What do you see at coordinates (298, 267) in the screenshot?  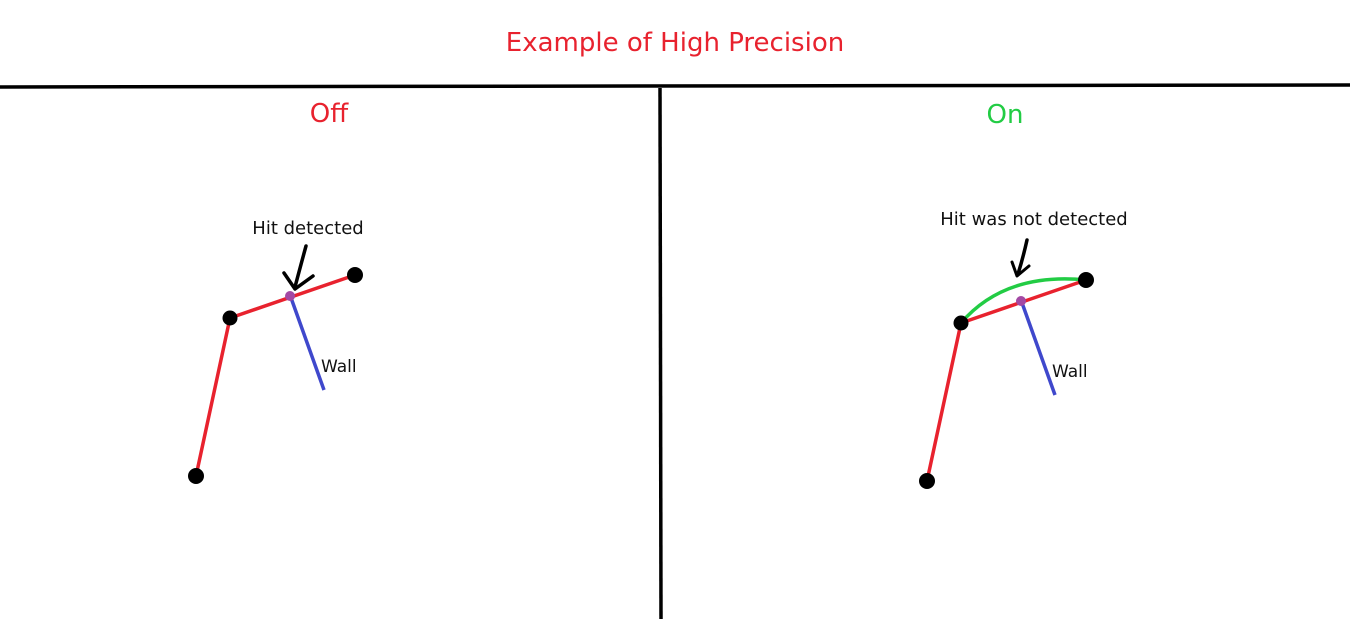 I see `off-annotation-arrow` at bounding box center [298, 267].